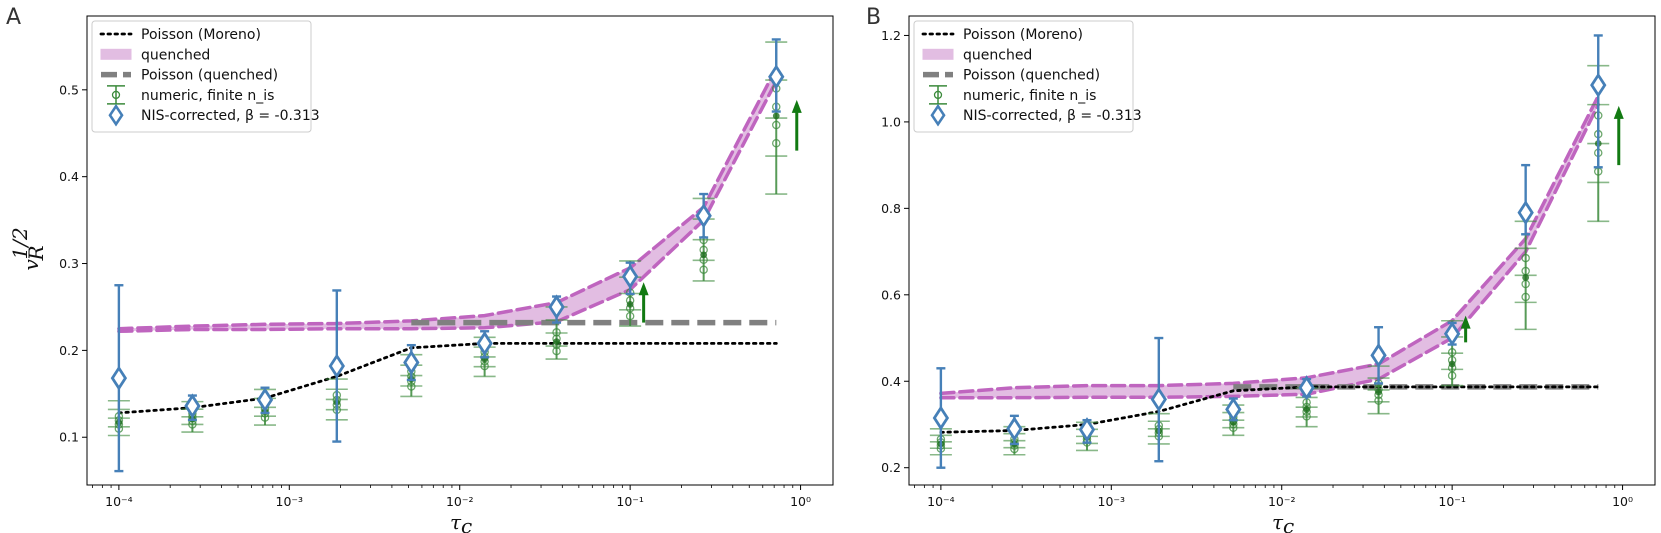 The width and height of the screenshot is (1661, 533). What do you see at coordinates (456, 521) in the screenshot?
I see `x-axis-label: τ` at bounding box center [456, 521].